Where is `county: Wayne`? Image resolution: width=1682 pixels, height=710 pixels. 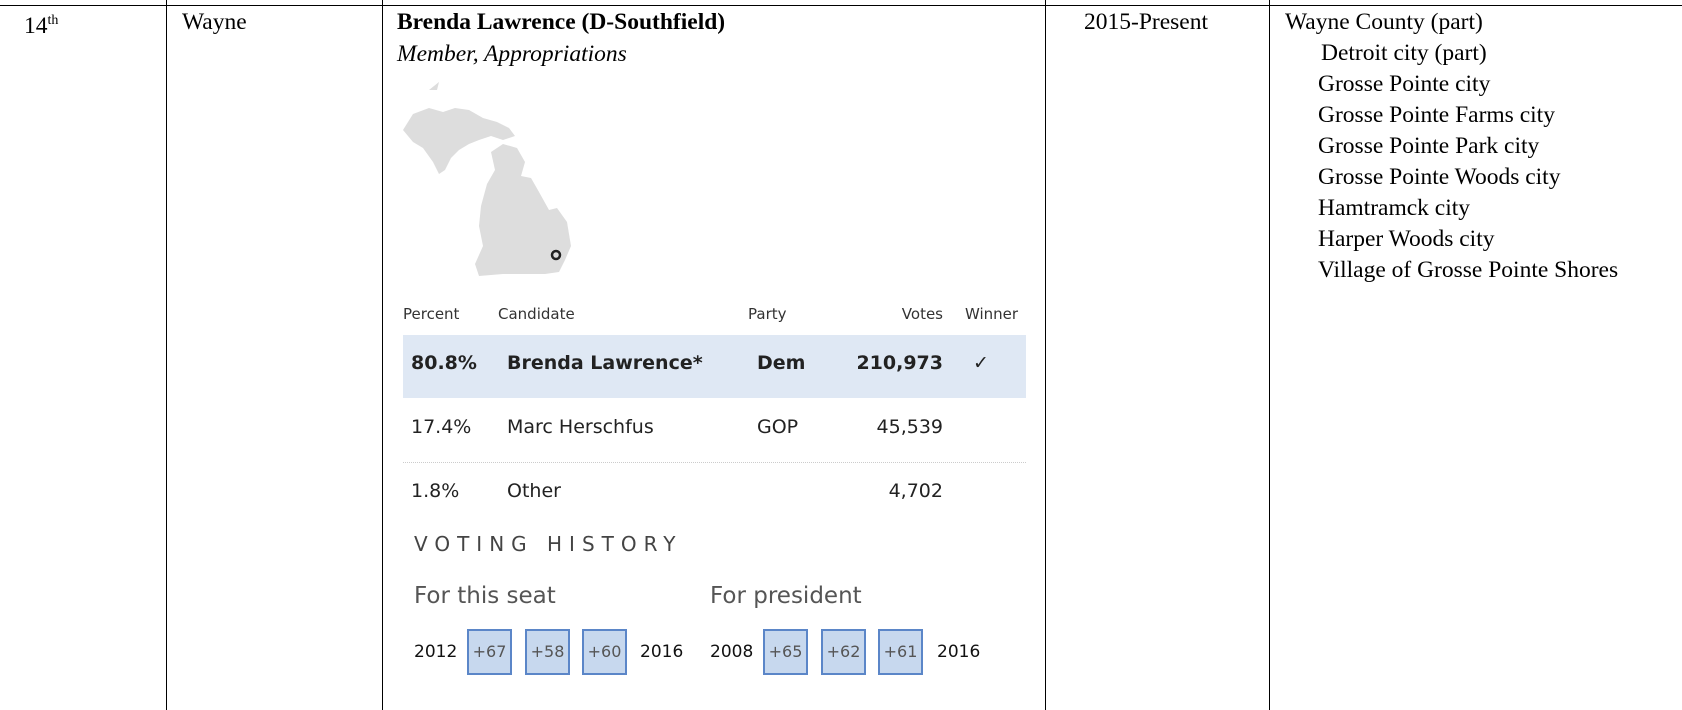
county: Wayne is located at coordinates (214, 22).